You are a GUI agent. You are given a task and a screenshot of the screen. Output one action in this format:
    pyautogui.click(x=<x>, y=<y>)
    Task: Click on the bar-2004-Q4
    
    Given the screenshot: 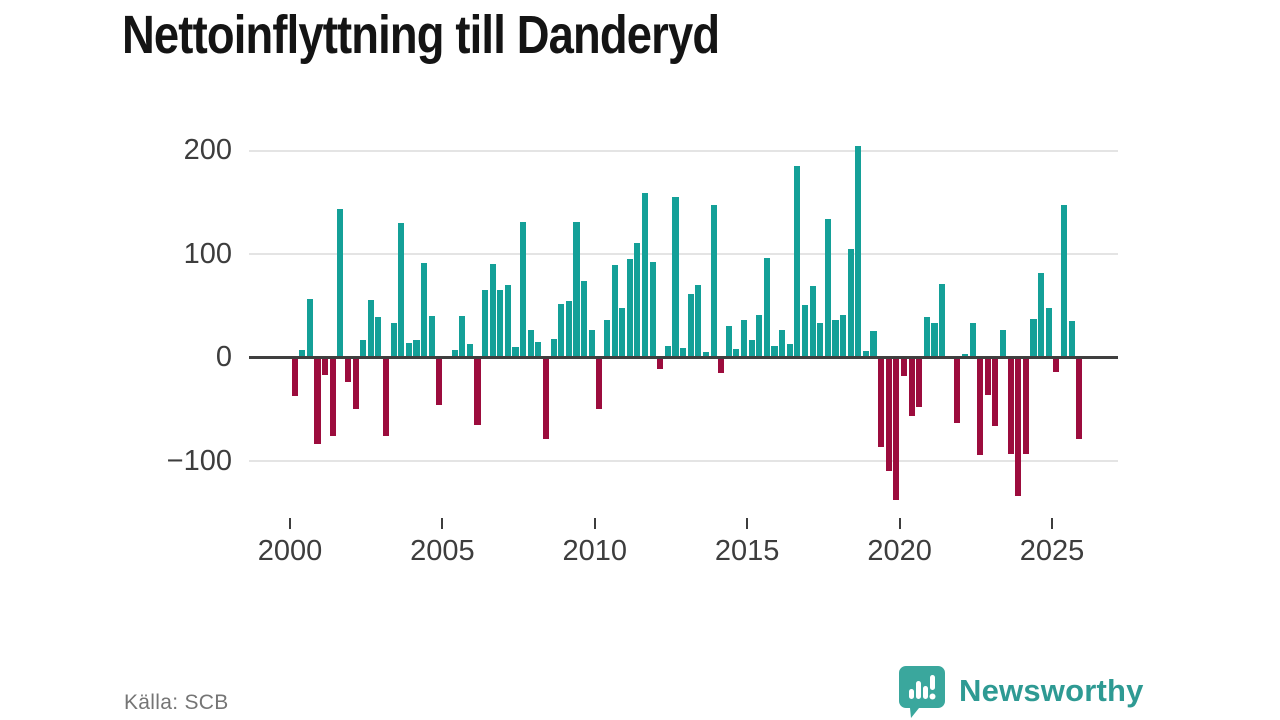 What is the action you would take?
    pyautogui.click(x=439, y=381)
    